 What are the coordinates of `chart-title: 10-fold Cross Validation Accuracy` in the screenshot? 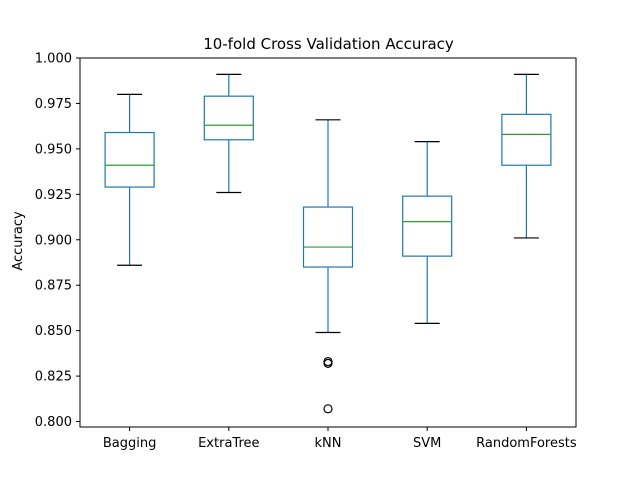 It's located at (328, 44).